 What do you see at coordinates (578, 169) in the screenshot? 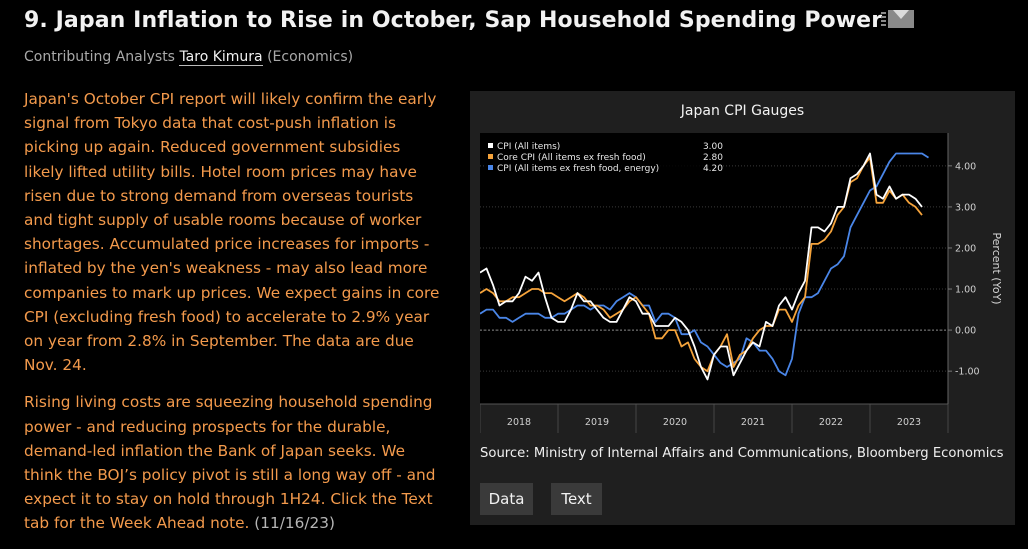
I see `legend-label: CPI (All items ex fresh food, energy)` at bounding box center [578, 169].